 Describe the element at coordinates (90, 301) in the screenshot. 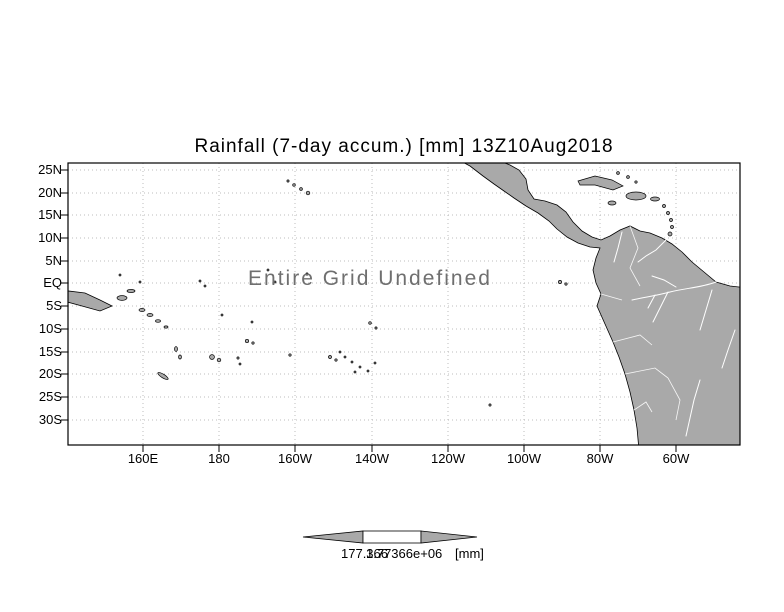

I see `new-guinea-tip` at that location.